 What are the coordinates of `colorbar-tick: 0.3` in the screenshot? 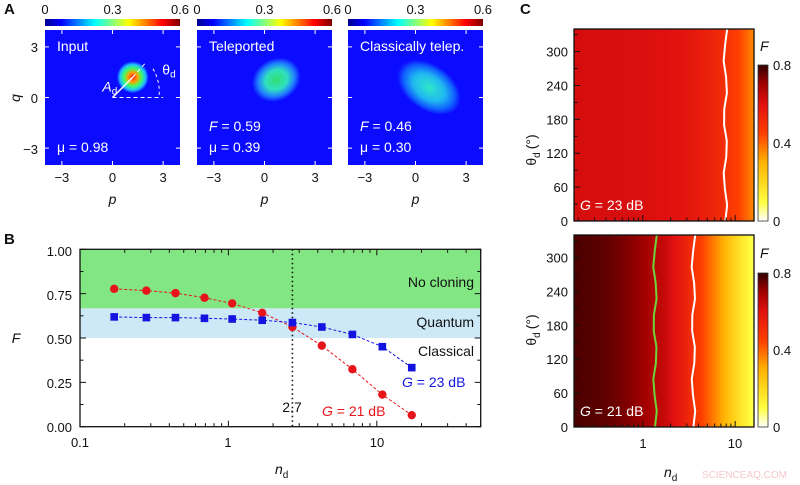 It's located at (264, 9).